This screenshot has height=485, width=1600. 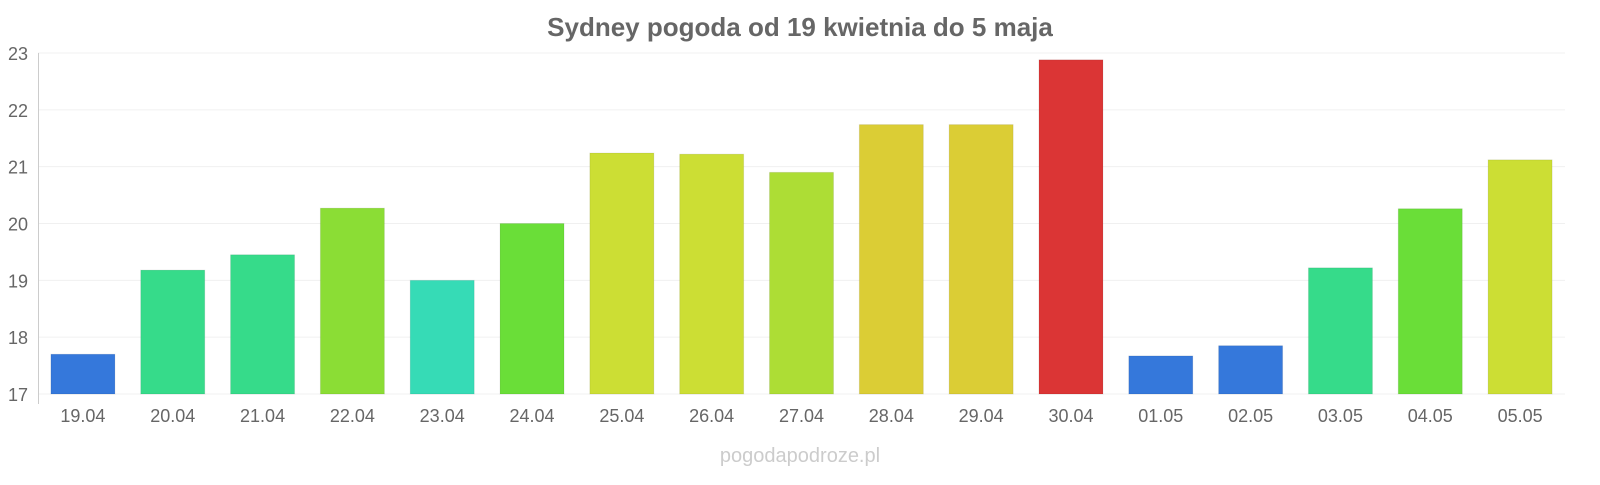 I want to click on x-tick-label: 27.04, so click(x=801, y=416).